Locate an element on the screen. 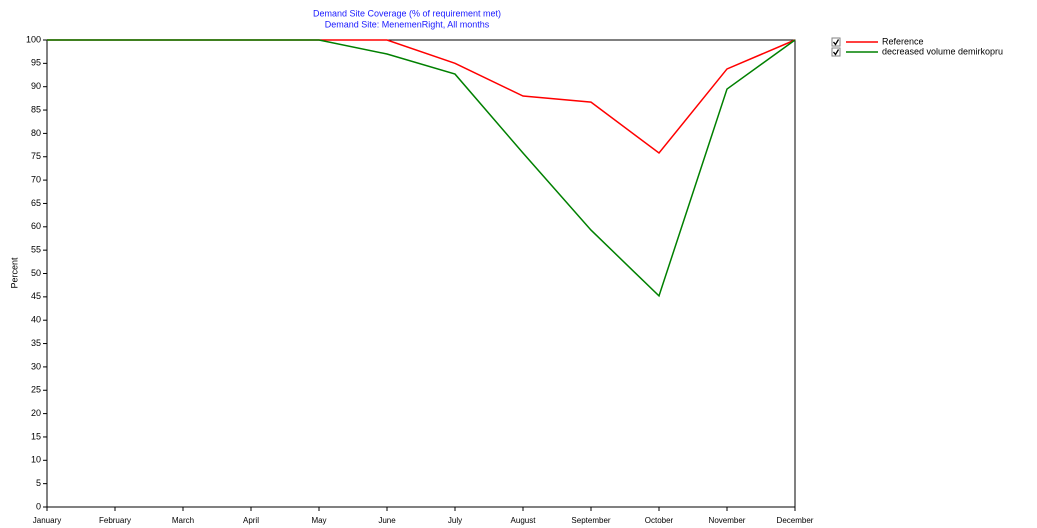 The height and width of the screenshot is (528, 1037). x-tick-label: May is located at coordinates (318, 520).